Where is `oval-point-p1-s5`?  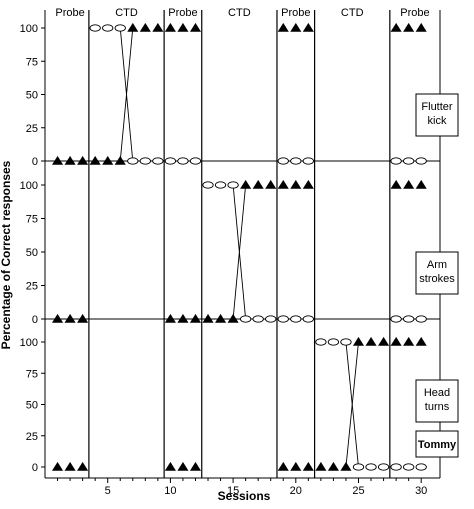 oval-point-p1-s5 is located at coordinates (108, 28).